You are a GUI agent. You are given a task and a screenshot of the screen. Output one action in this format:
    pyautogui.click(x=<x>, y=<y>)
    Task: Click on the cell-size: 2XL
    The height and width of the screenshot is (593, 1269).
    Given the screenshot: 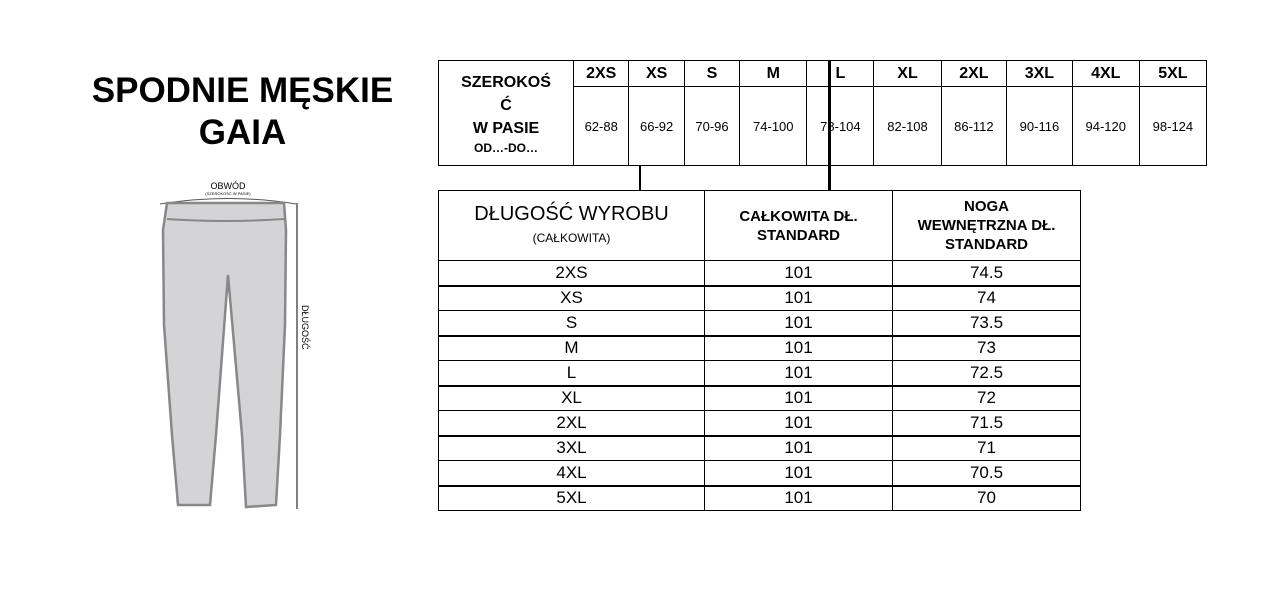 What is the action you would take?
    pyautogui.click(x=571, y=423)
    